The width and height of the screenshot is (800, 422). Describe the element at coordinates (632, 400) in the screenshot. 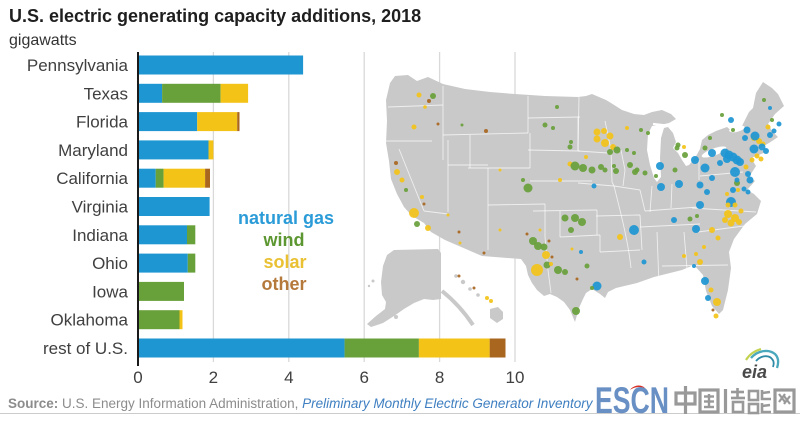

I see `svg-text: ESCN` at that location.